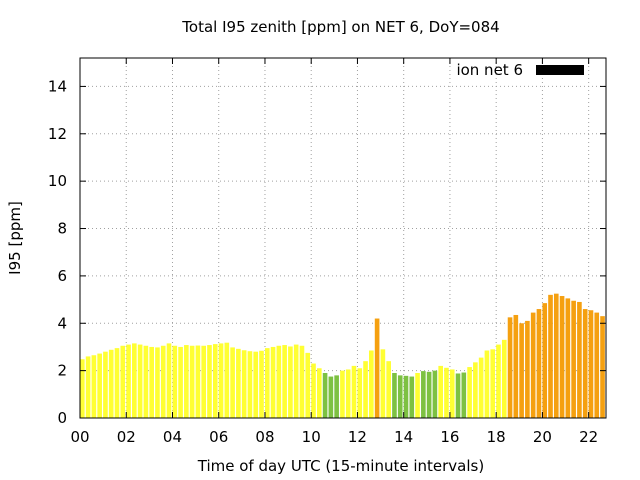  I want to click on x-tick-label: 16, so click(449, 437).